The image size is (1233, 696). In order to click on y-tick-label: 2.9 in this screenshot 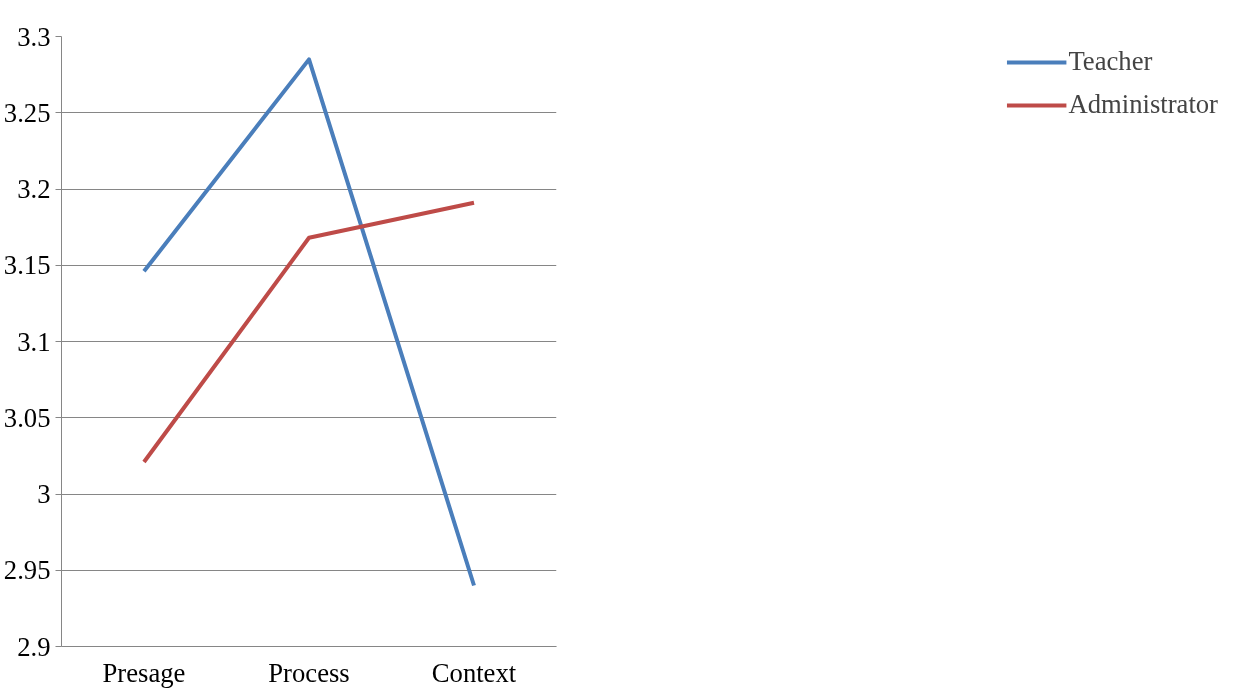, I will do `click(34, 646)`.